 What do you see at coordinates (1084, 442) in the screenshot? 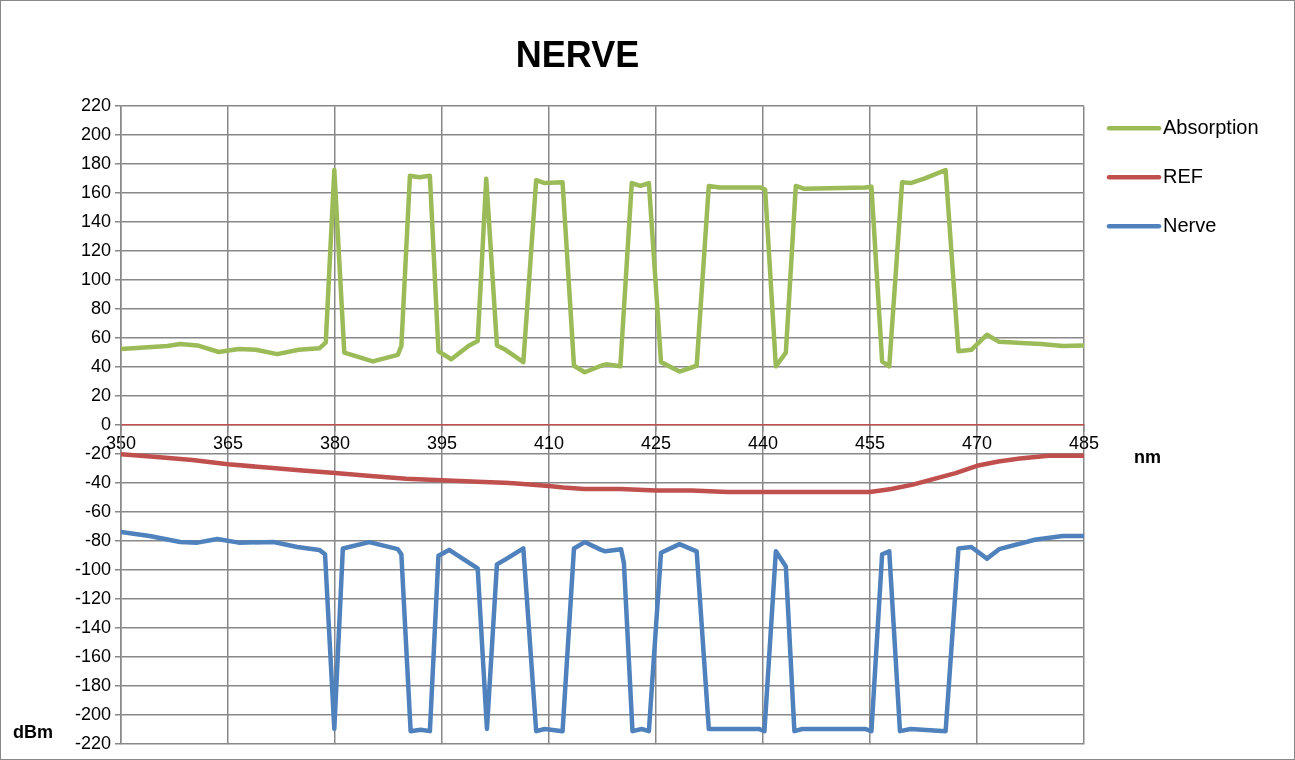
I see `x-tick-label: 485` at bounding box center [1084, 442].